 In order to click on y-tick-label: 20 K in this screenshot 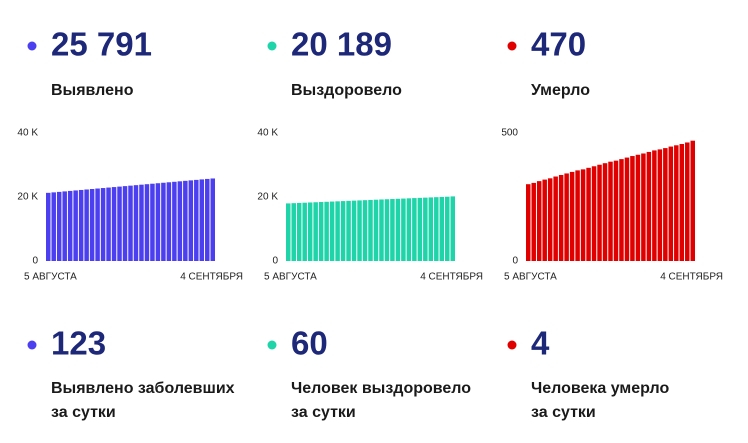, I will do `click(267, 197)`.